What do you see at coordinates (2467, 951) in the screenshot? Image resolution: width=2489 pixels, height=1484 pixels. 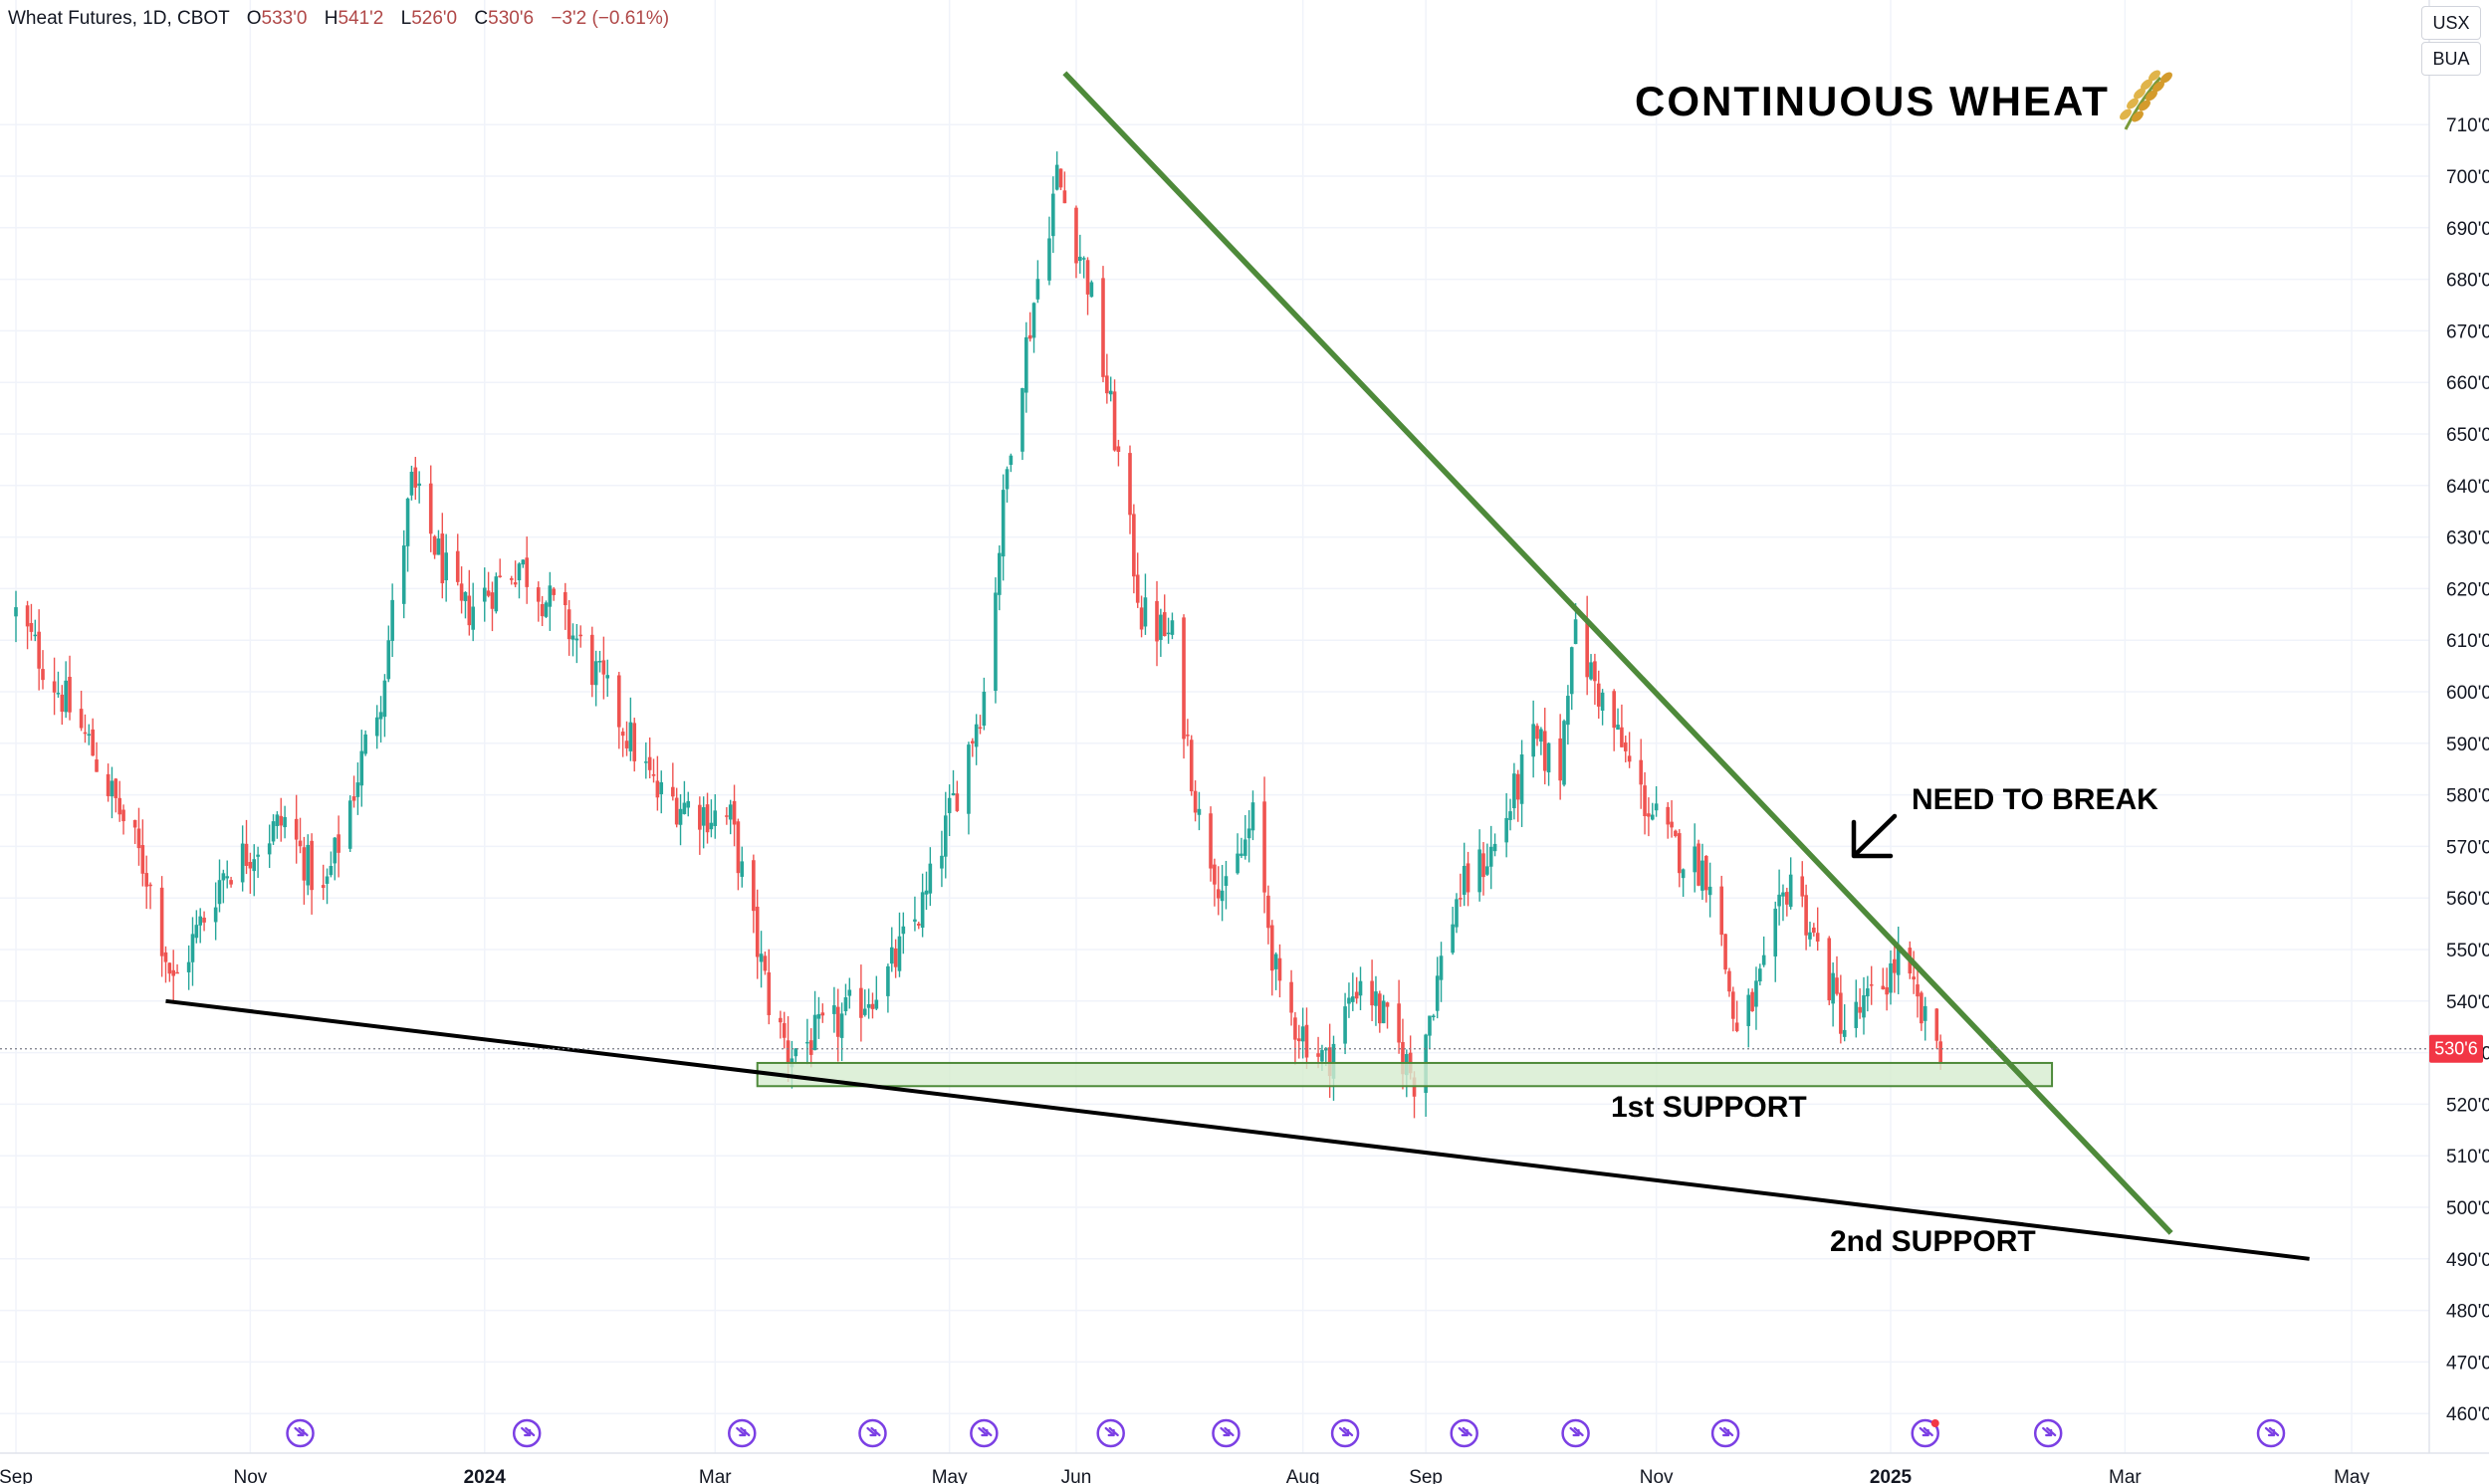 I see `y-tick-label: 550'0` at bounding box center [2467, 951].